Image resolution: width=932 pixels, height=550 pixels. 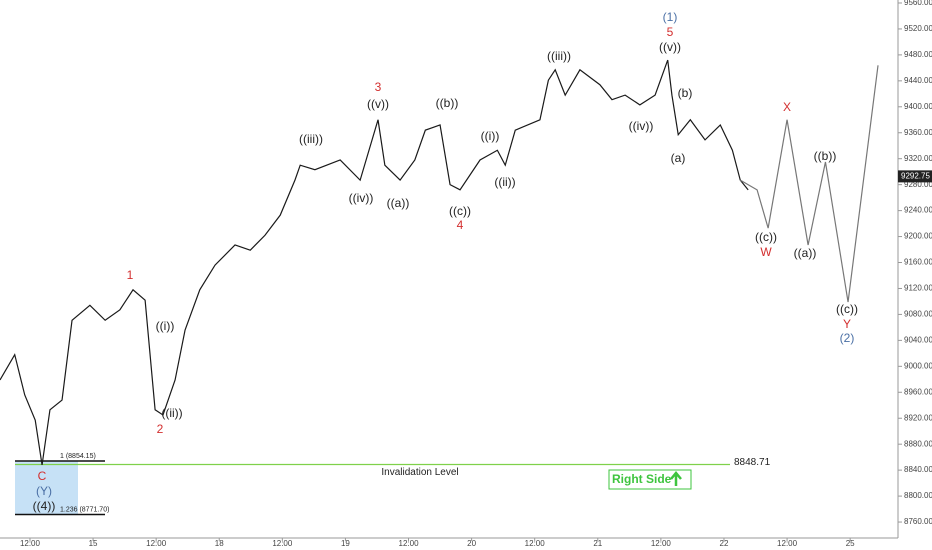 What do you see at coordinates (78, 456) in the screenshot?
I see `fib-label: 1 (8854.15)` at bounding box center [78, 456].